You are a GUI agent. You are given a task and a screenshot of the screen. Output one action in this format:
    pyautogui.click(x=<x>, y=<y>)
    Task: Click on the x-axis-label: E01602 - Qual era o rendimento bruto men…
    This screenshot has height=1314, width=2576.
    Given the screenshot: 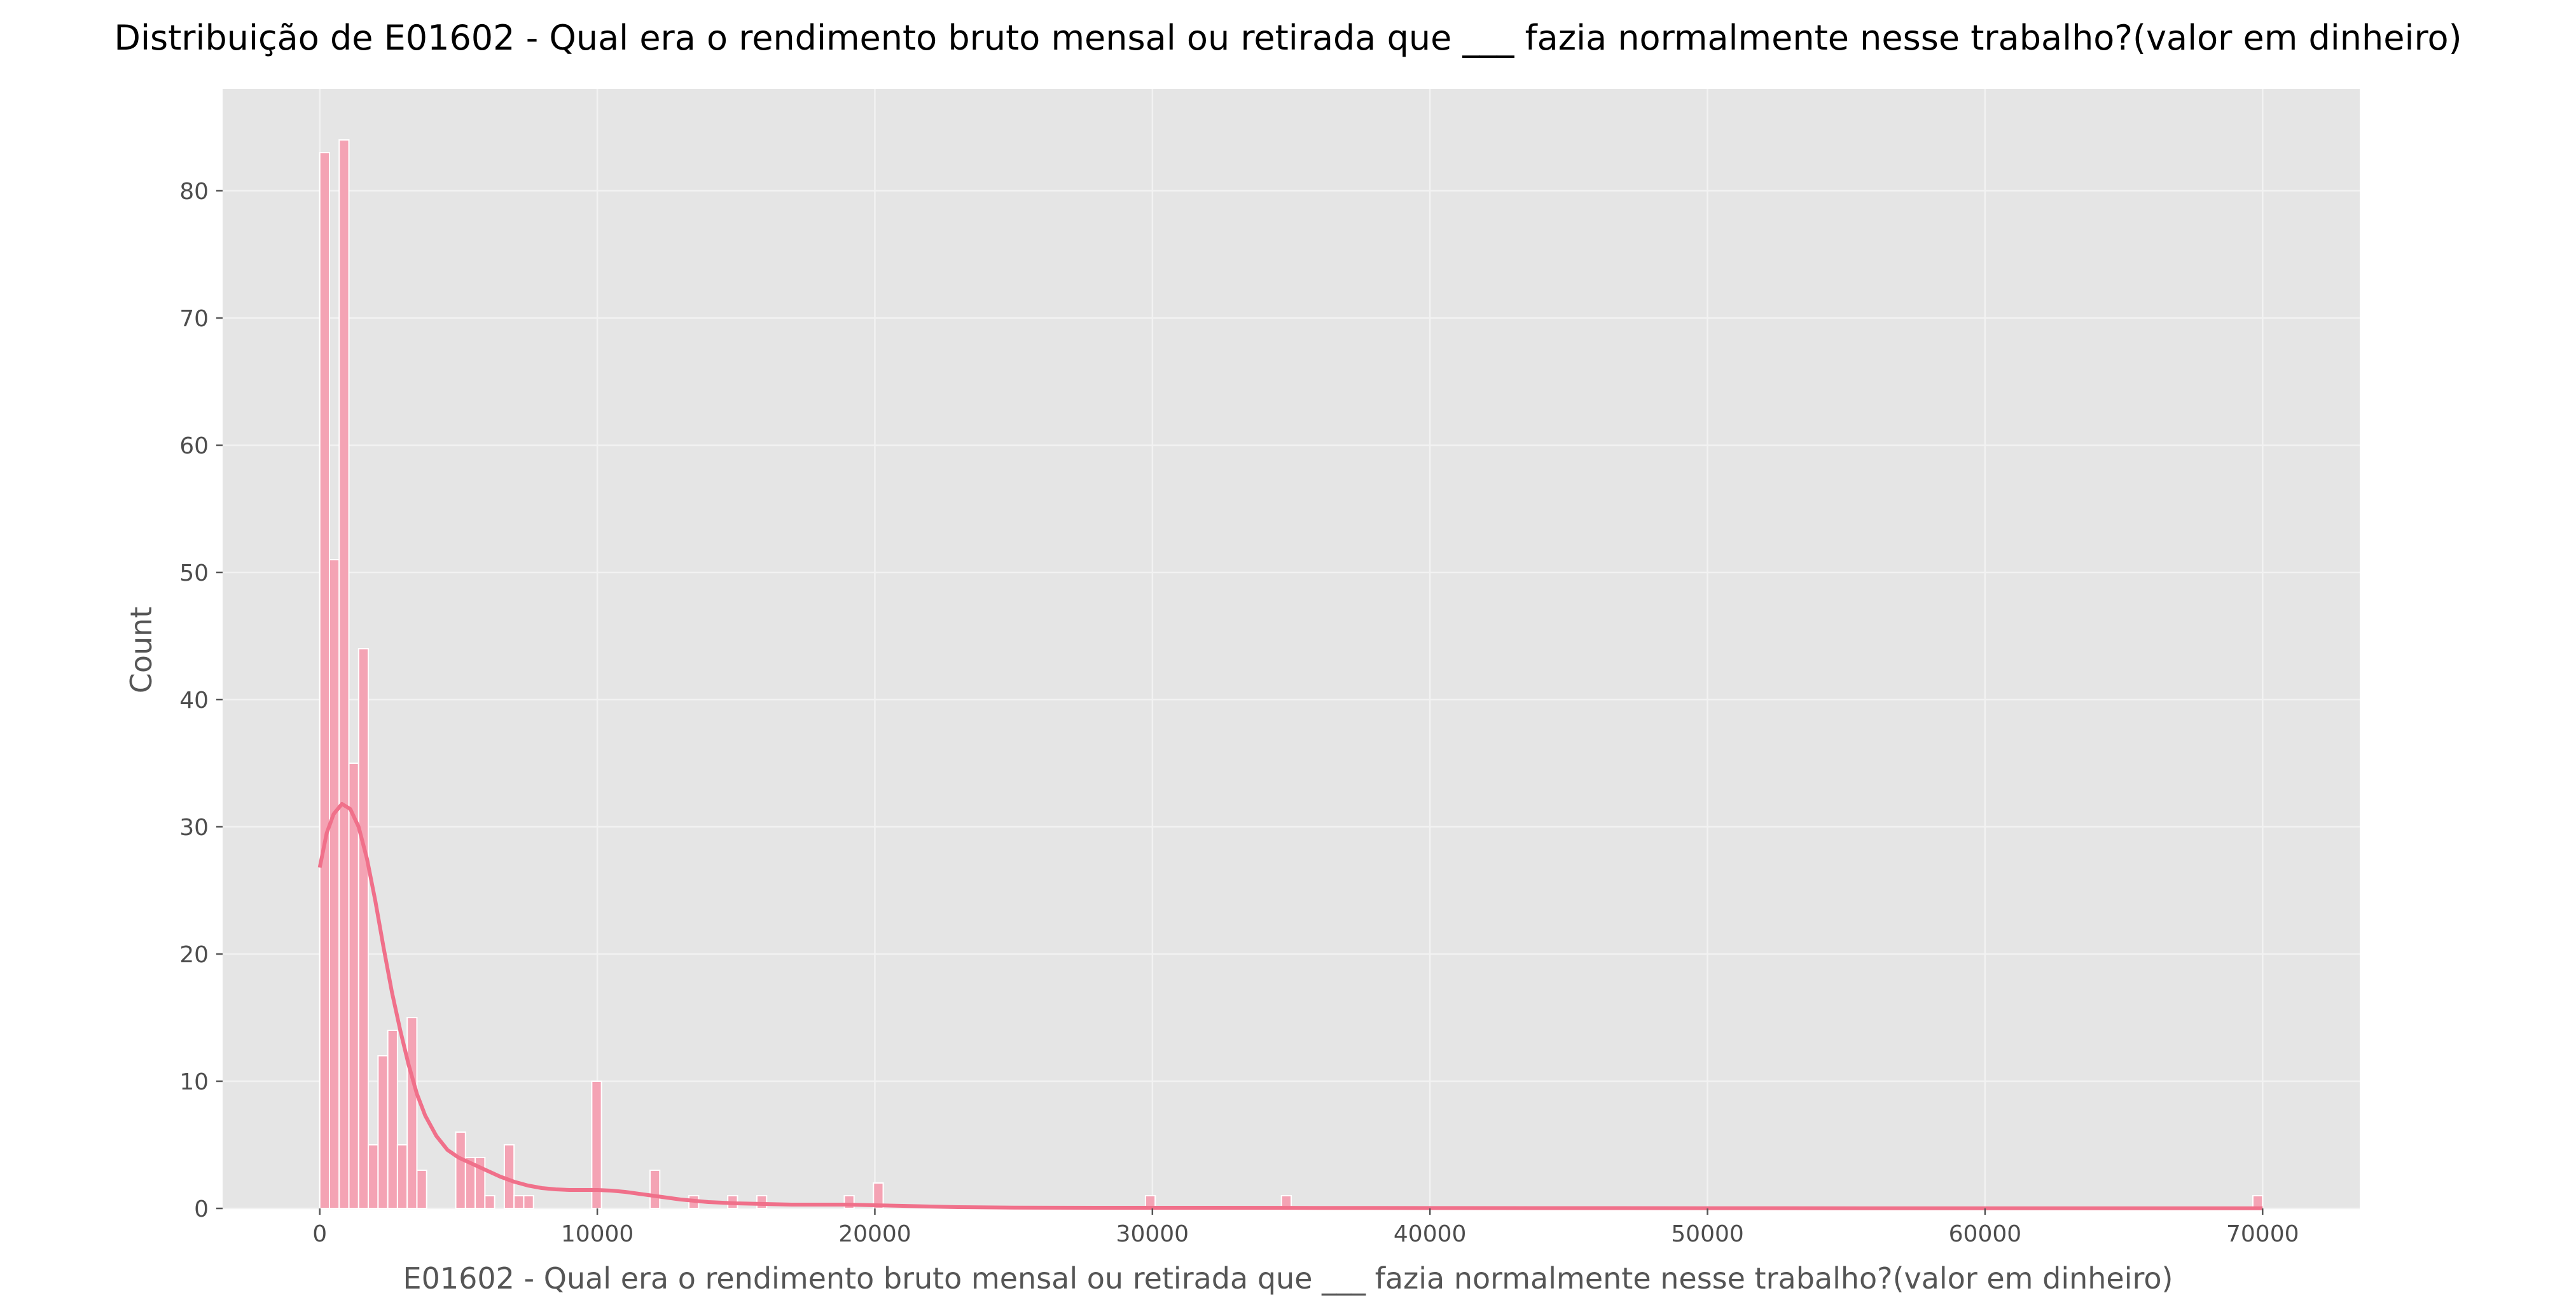 What is the action you would take?
    pyautogui.click(x=1288, y=1278)
    